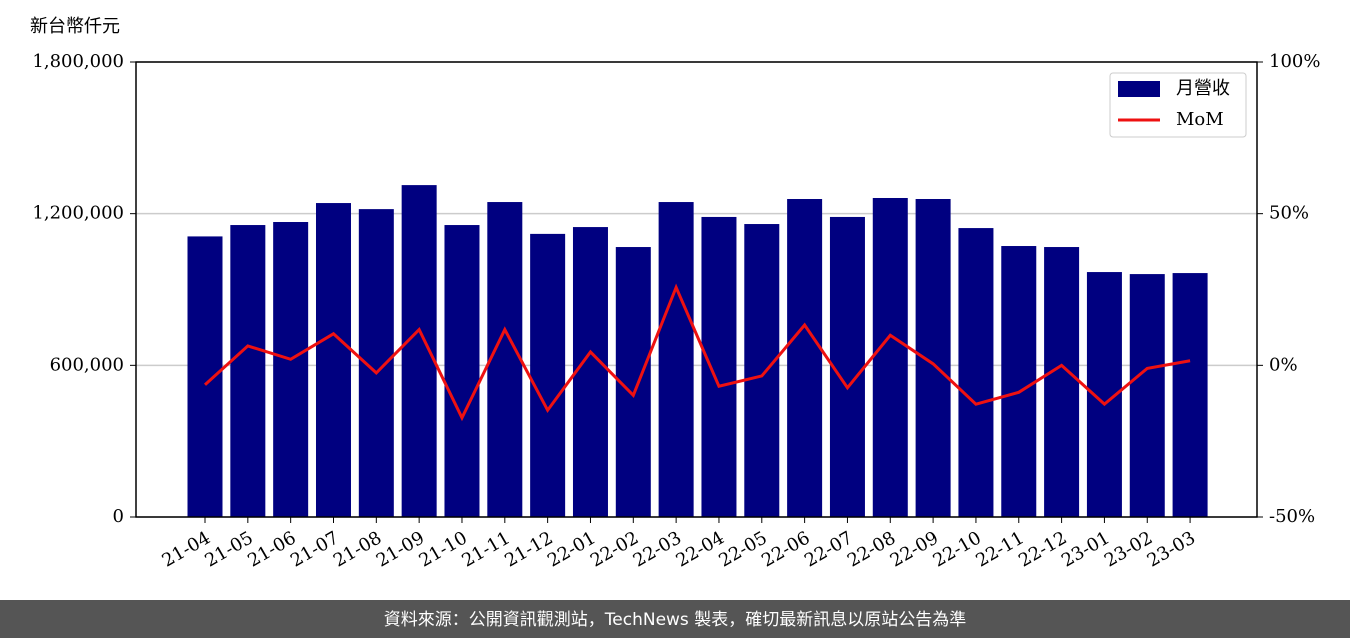  I want to click on x-tick-label: 21-05, so click(228, 549).